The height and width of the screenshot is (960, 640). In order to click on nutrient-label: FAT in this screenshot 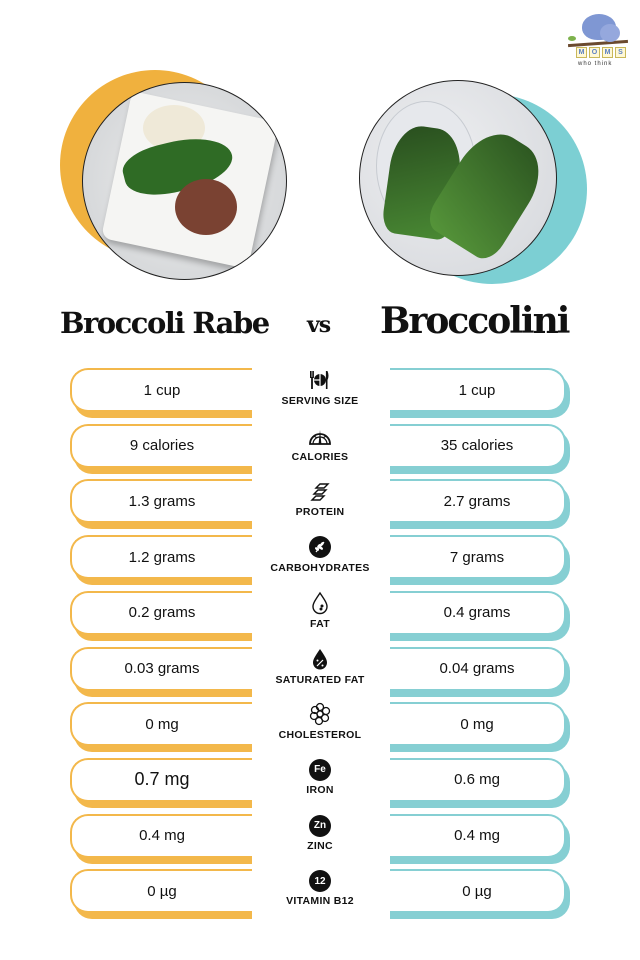, I will do `click(320, 623)`.